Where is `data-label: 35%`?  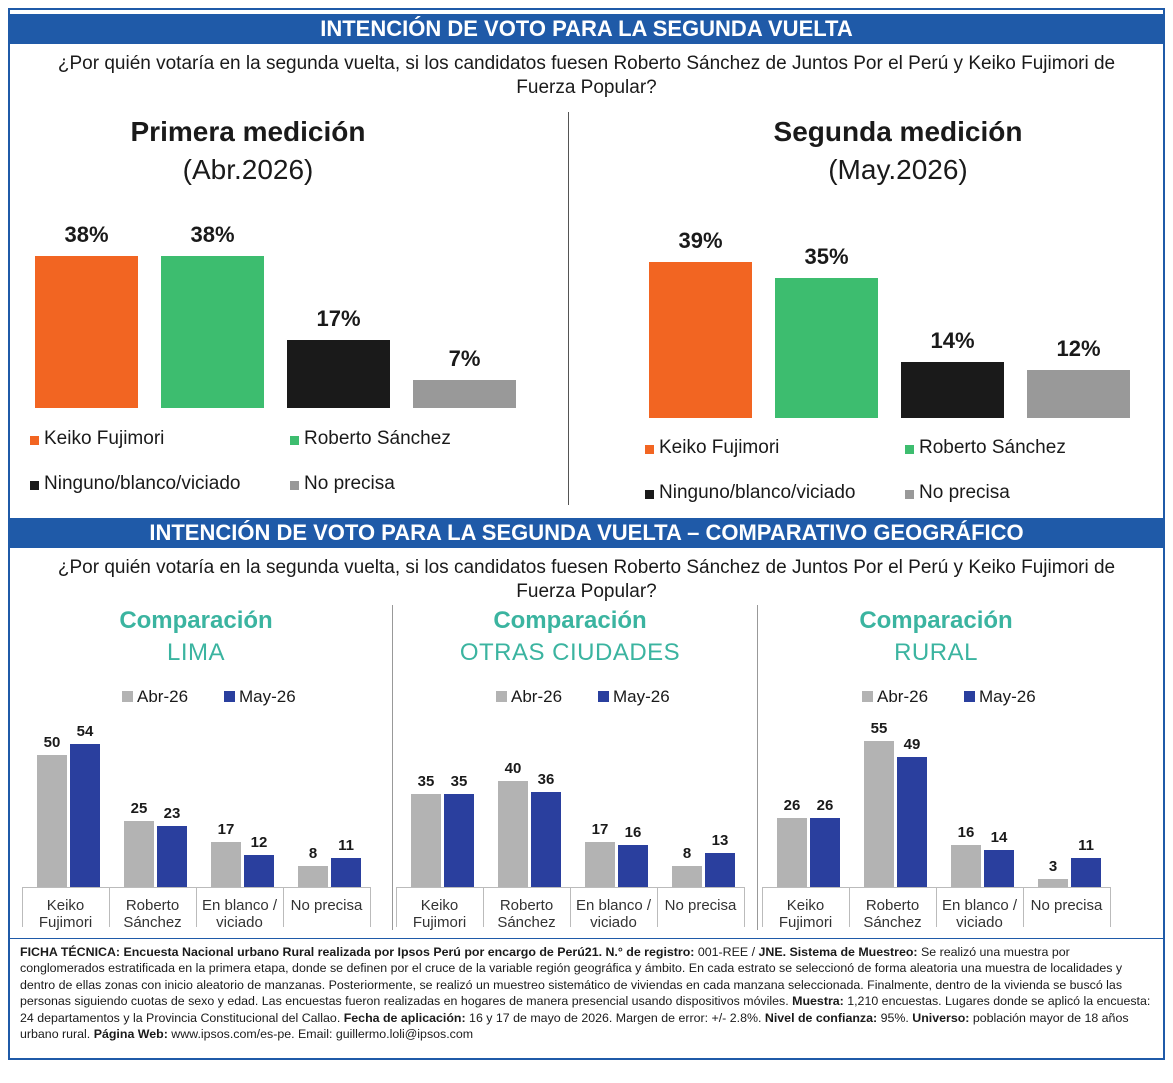 data-label: 35% is located at coordinates (826, 256).